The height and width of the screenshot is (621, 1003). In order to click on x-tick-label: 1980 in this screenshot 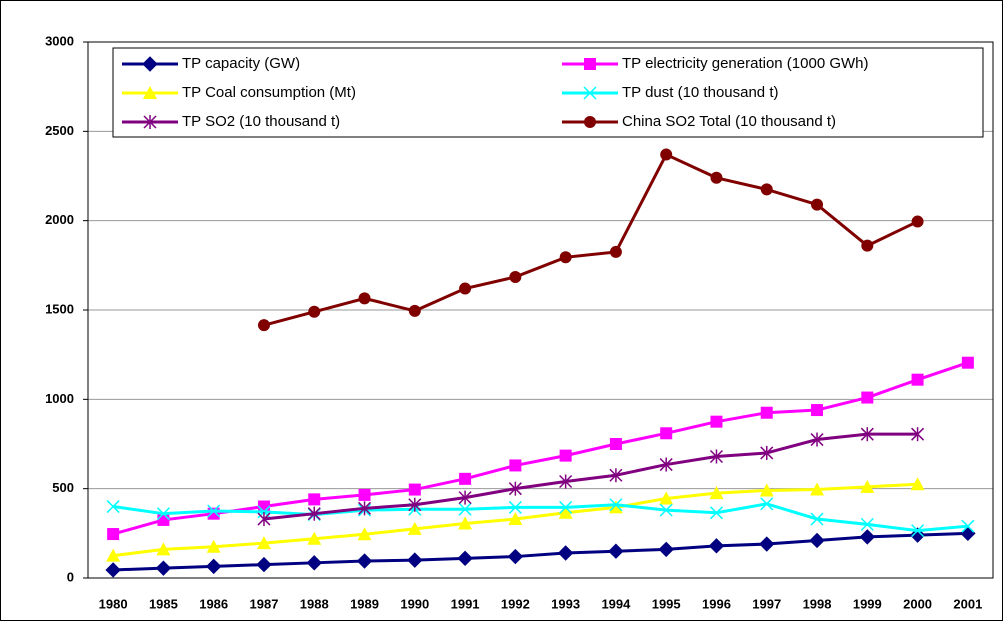, I will do `click(113, 603)`.